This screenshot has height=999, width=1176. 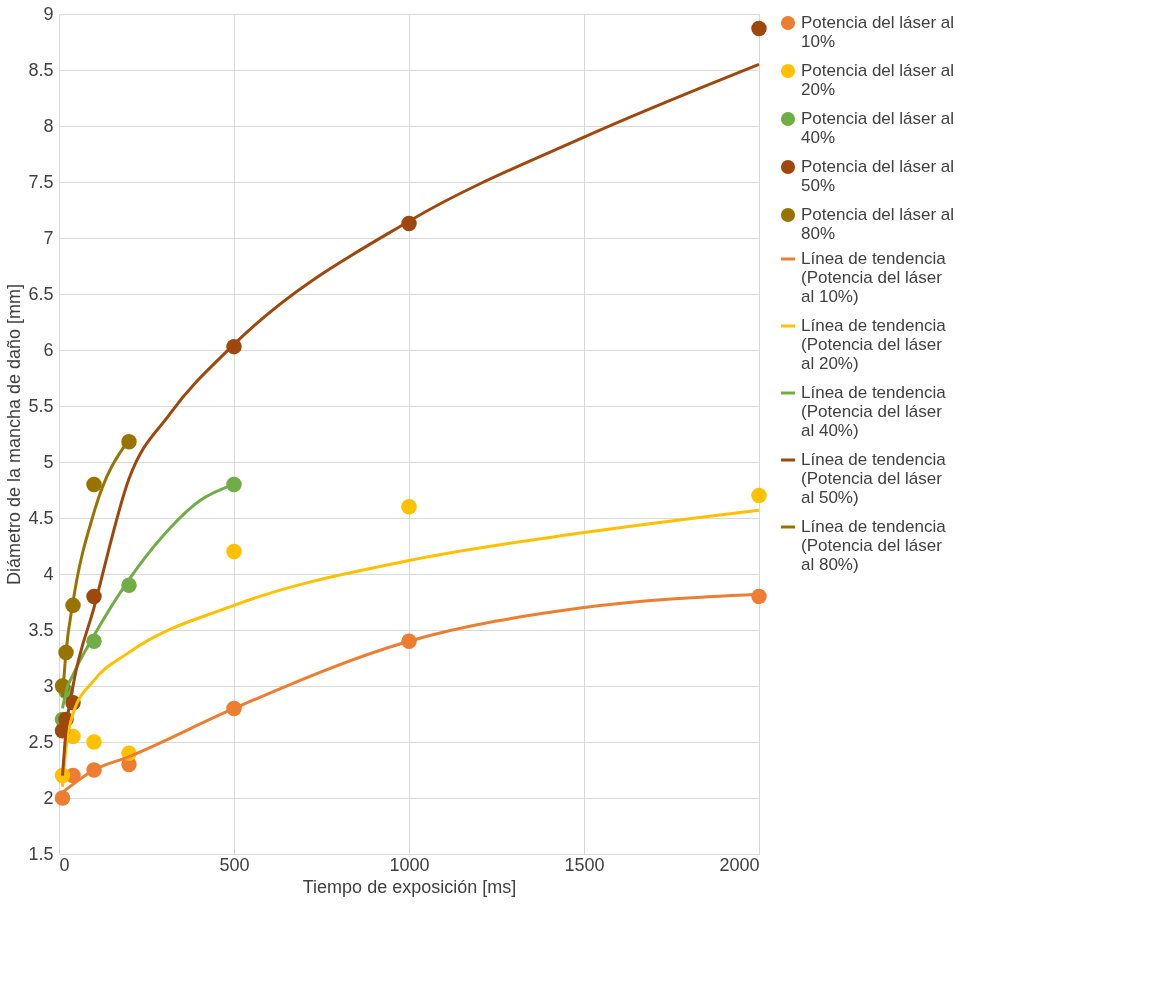 What do you see at coordinates (41, 293) in the screenshot?
I see `y-tick-label: 6.5` at bounding box center [41, 293].